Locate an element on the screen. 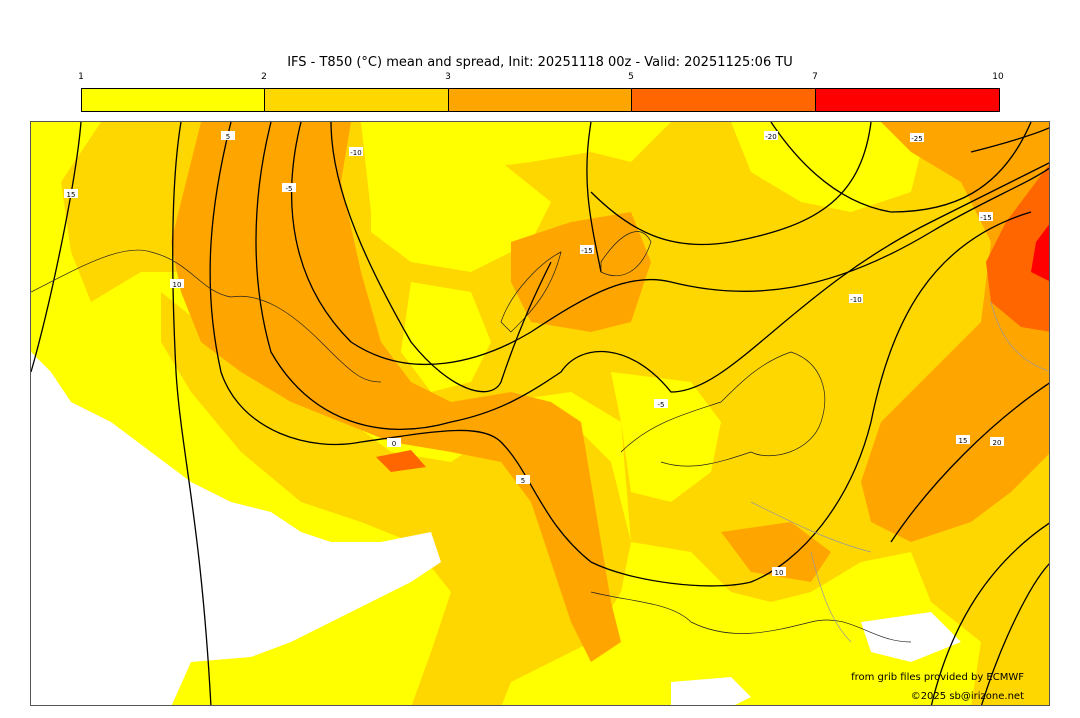  contour-label: -25 is located at coordinates (917, 138).